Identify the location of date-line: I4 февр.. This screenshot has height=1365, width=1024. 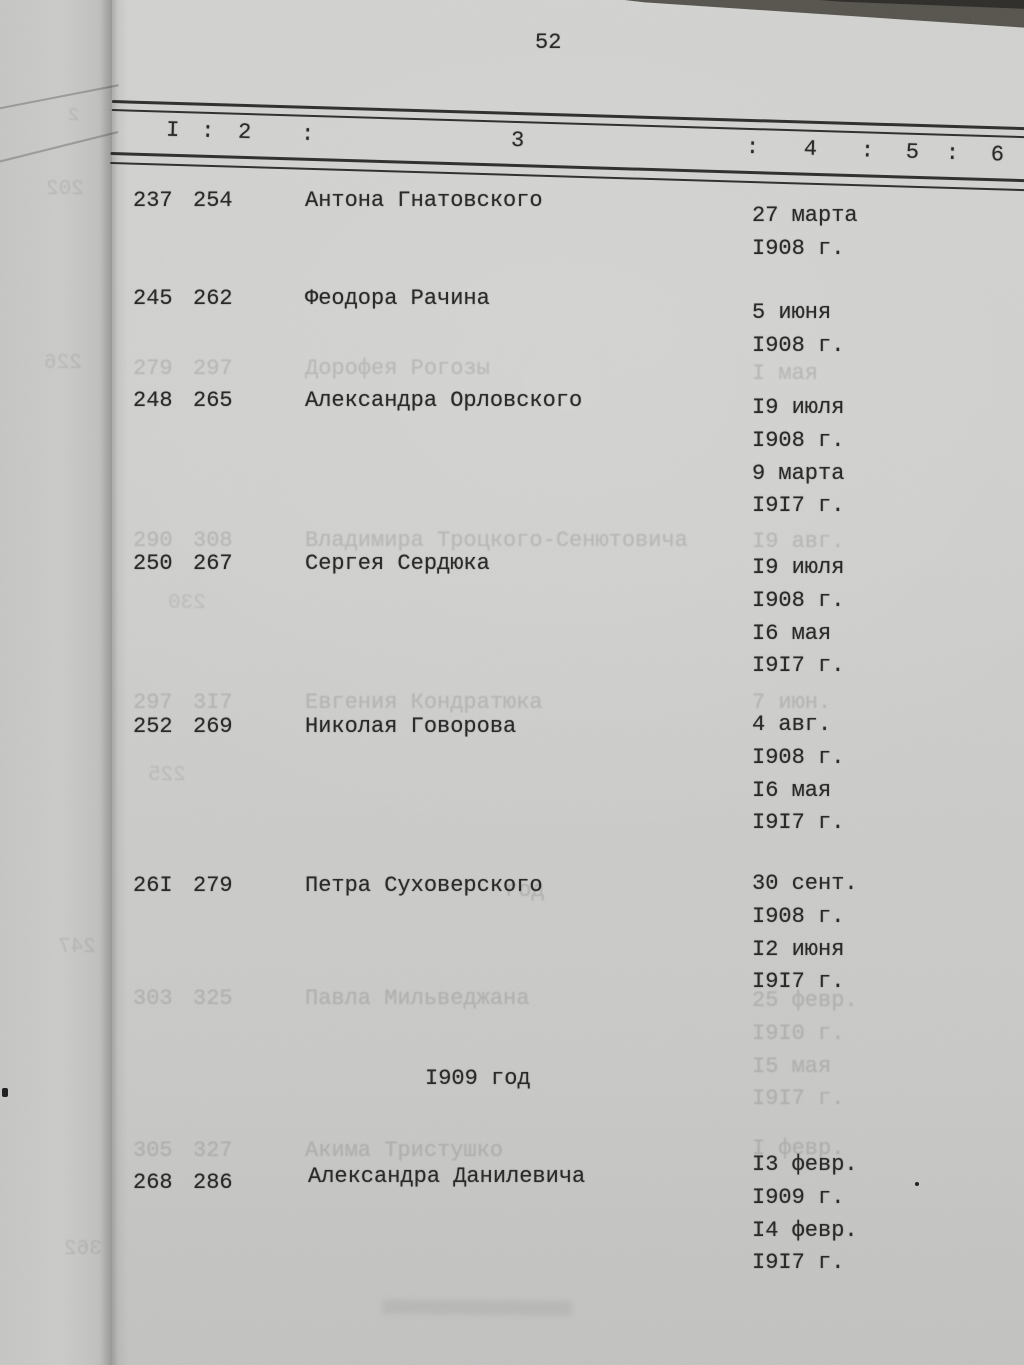
(805, 1230).